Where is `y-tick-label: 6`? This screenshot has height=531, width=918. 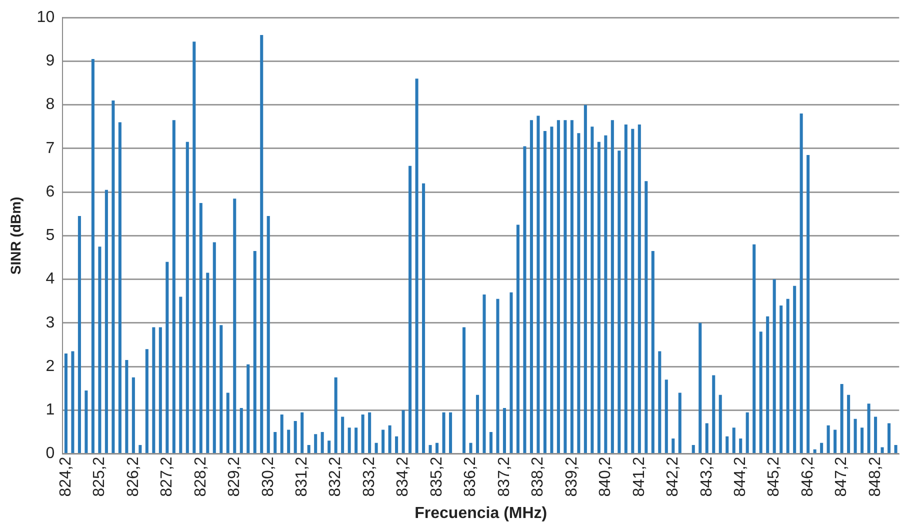
y-tick-label: 6 is located at coordinates (50, 191).